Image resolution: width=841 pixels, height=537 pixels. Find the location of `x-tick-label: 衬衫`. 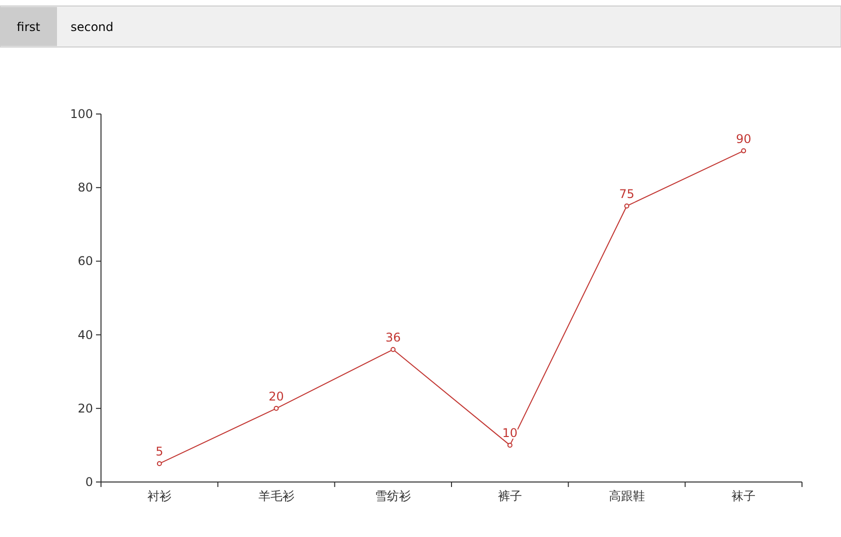

x-tick-label: 衬衫 is located at coordinates (159, 496).